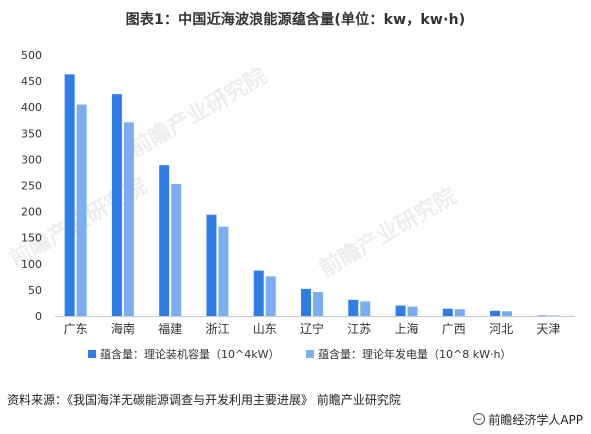 This screenshot has height=434, width=591. What do you see at coordinates (265, 329) in the screenshot?
I see `x-tick-label: 山东` at bounding box center [265, 329].